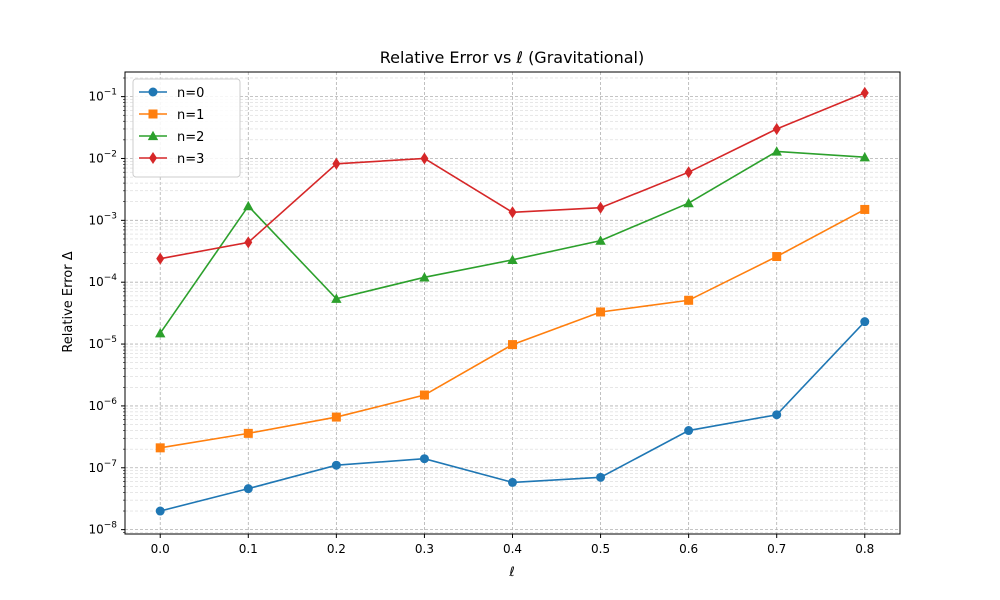  I want to click on y-tick-exponent: −8, so click(111, 526).